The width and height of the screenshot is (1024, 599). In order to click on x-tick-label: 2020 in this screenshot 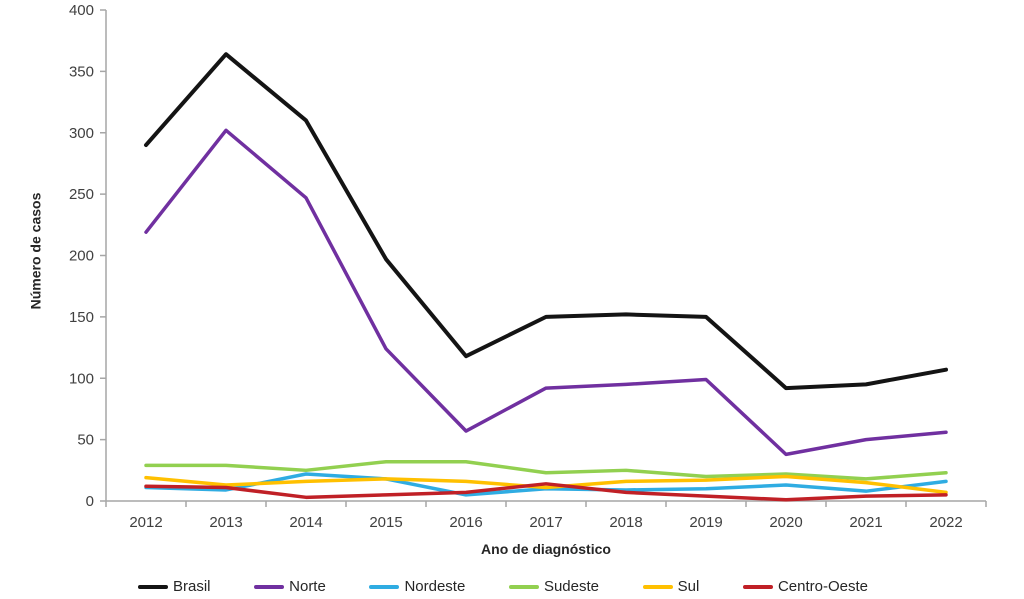, I will do `click(785, 522)`.